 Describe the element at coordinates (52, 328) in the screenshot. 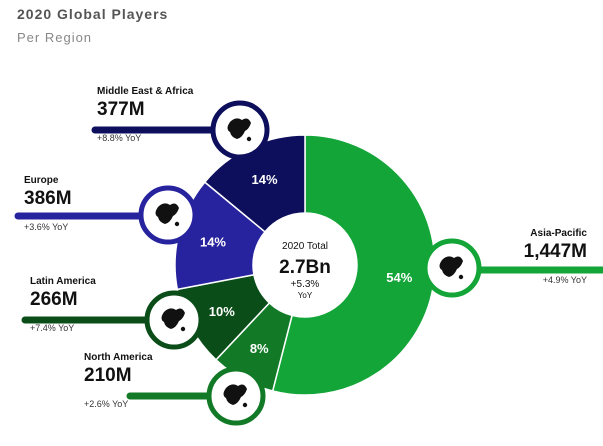

I see `region-yoy: +7.4% YoY` at that location.